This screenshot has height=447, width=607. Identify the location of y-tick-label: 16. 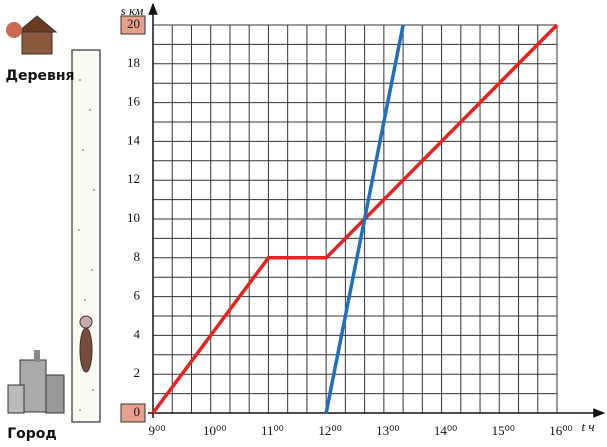
(134, 101).